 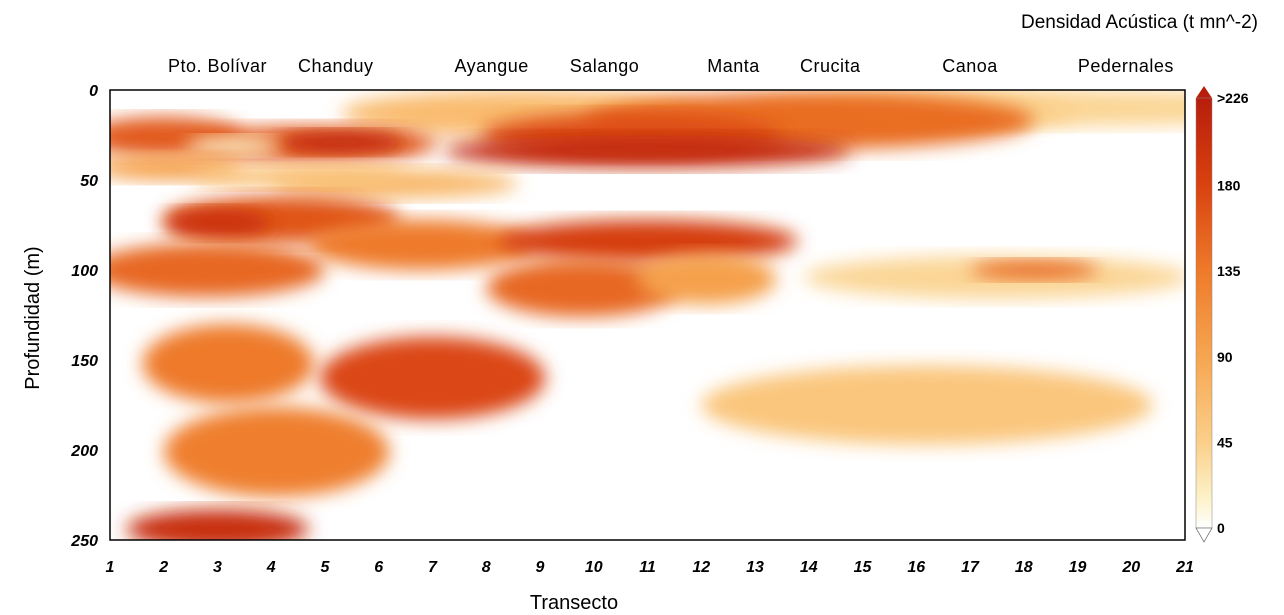 I want to click on location-label: Pedernales, so click(x=1126, y=66).